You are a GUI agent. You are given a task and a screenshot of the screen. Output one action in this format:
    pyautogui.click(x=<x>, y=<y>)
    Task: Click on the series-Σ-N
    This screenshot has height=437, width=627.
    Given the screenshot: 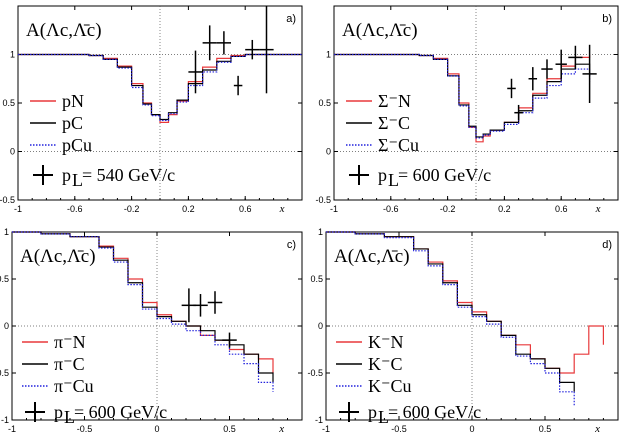 What is the action you would take?
    pyautogui.click(x=462, y=98)
    